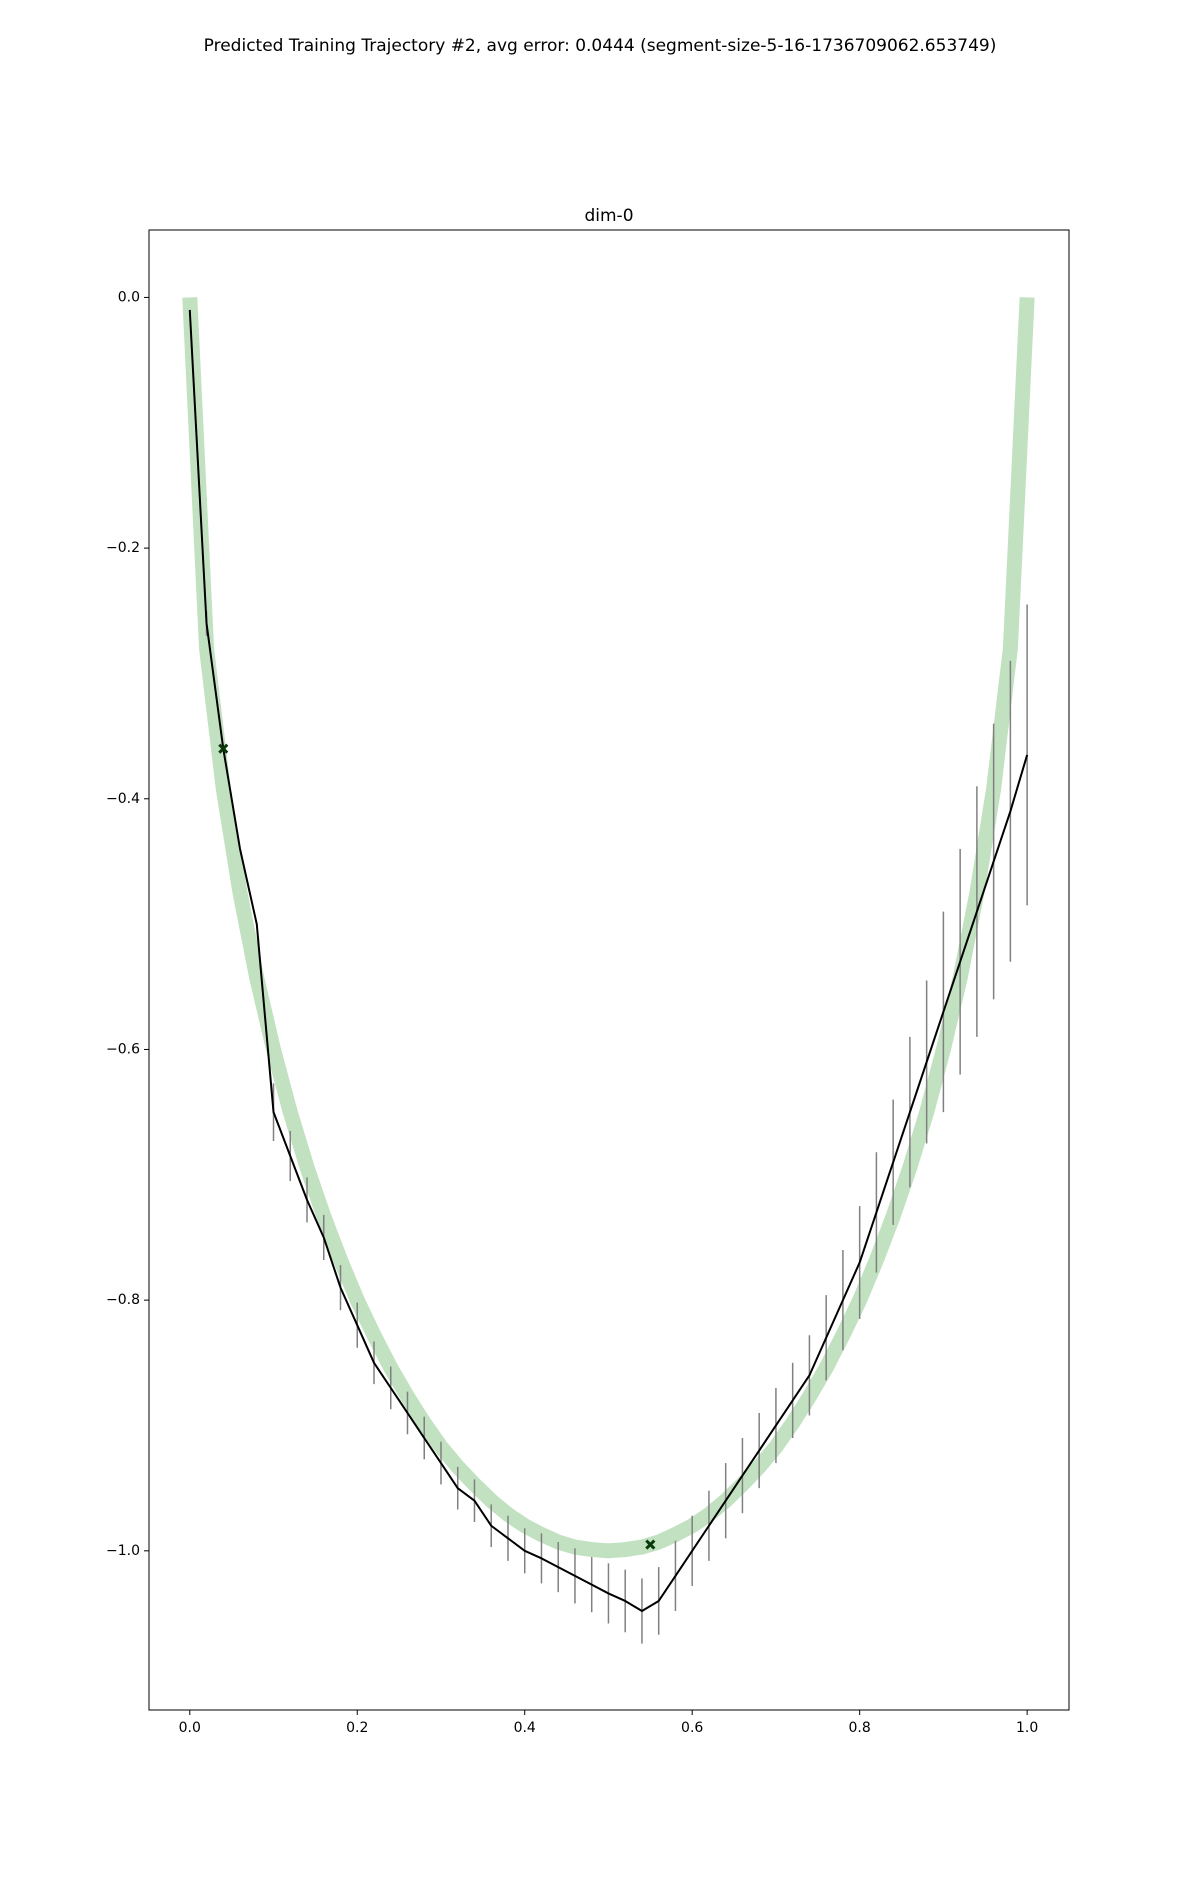 This screenshot has height=1900, width=1200. Describe the element at coordinates (692, 1728) in the screenshot. I see `x-tick-label: 0.6` at that location.